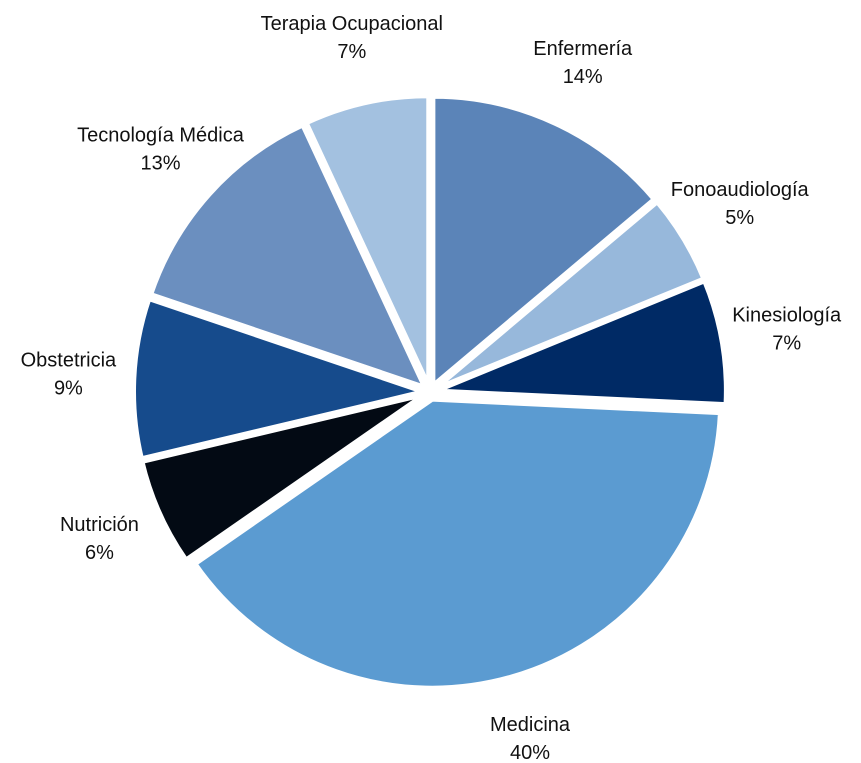 The width and height of the screenshot is (861, 763). What do you see at coordinates (739, 218) in the screenshot?
I see `slice-value-label: 5%` at bounding box center [739, 218].